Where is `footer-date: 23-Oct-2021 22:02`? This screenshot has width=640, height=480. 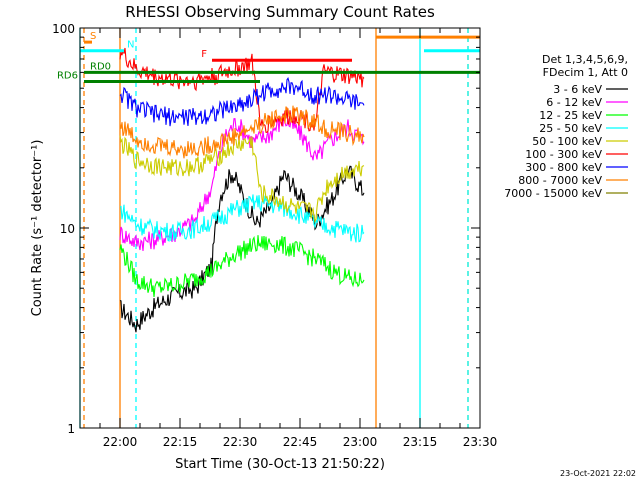 footer-date: 23-Oct-2021 22:02 is located at coordinates (598, 473).